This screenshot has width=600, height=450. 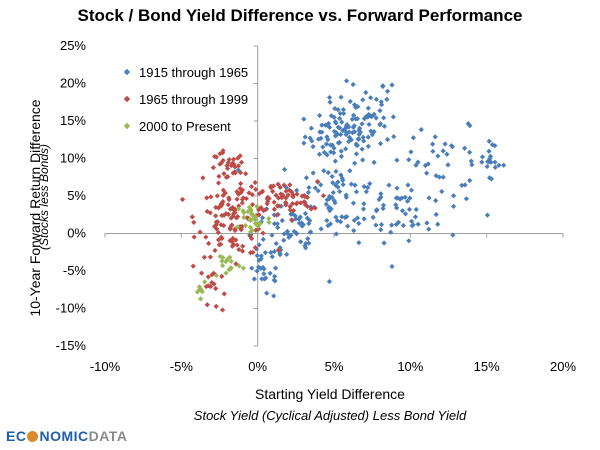 I want to click on logo-dot-icon, so click(x=33, y=436).